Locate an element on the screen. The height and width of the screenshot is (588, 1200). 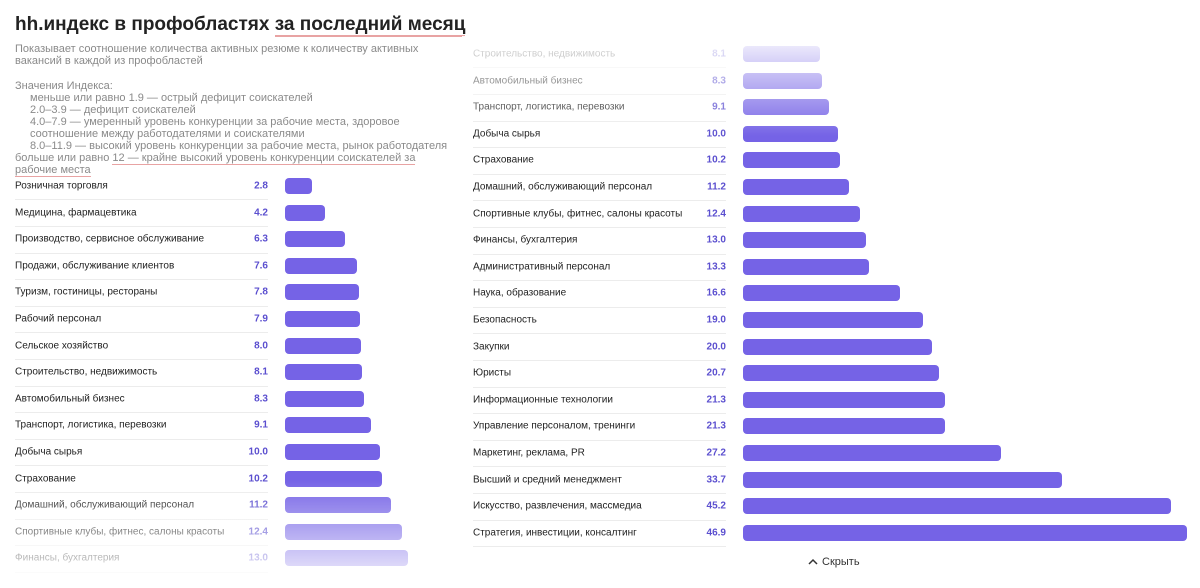
value-label: 6.3 is located at coordinates (261, 239).